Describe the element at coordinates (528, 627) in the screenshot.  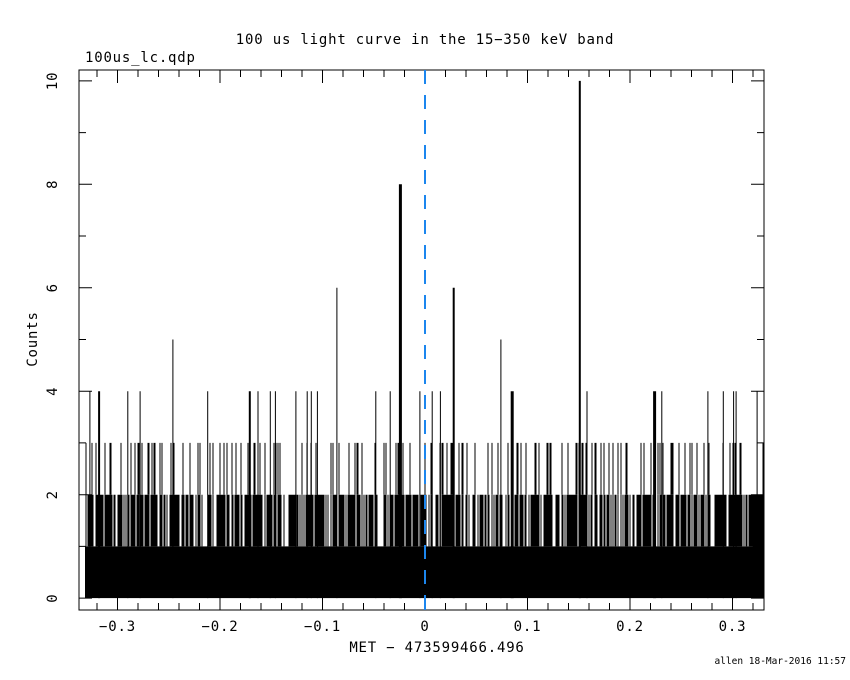
I see `x-tick-label: 0.1` at that location.